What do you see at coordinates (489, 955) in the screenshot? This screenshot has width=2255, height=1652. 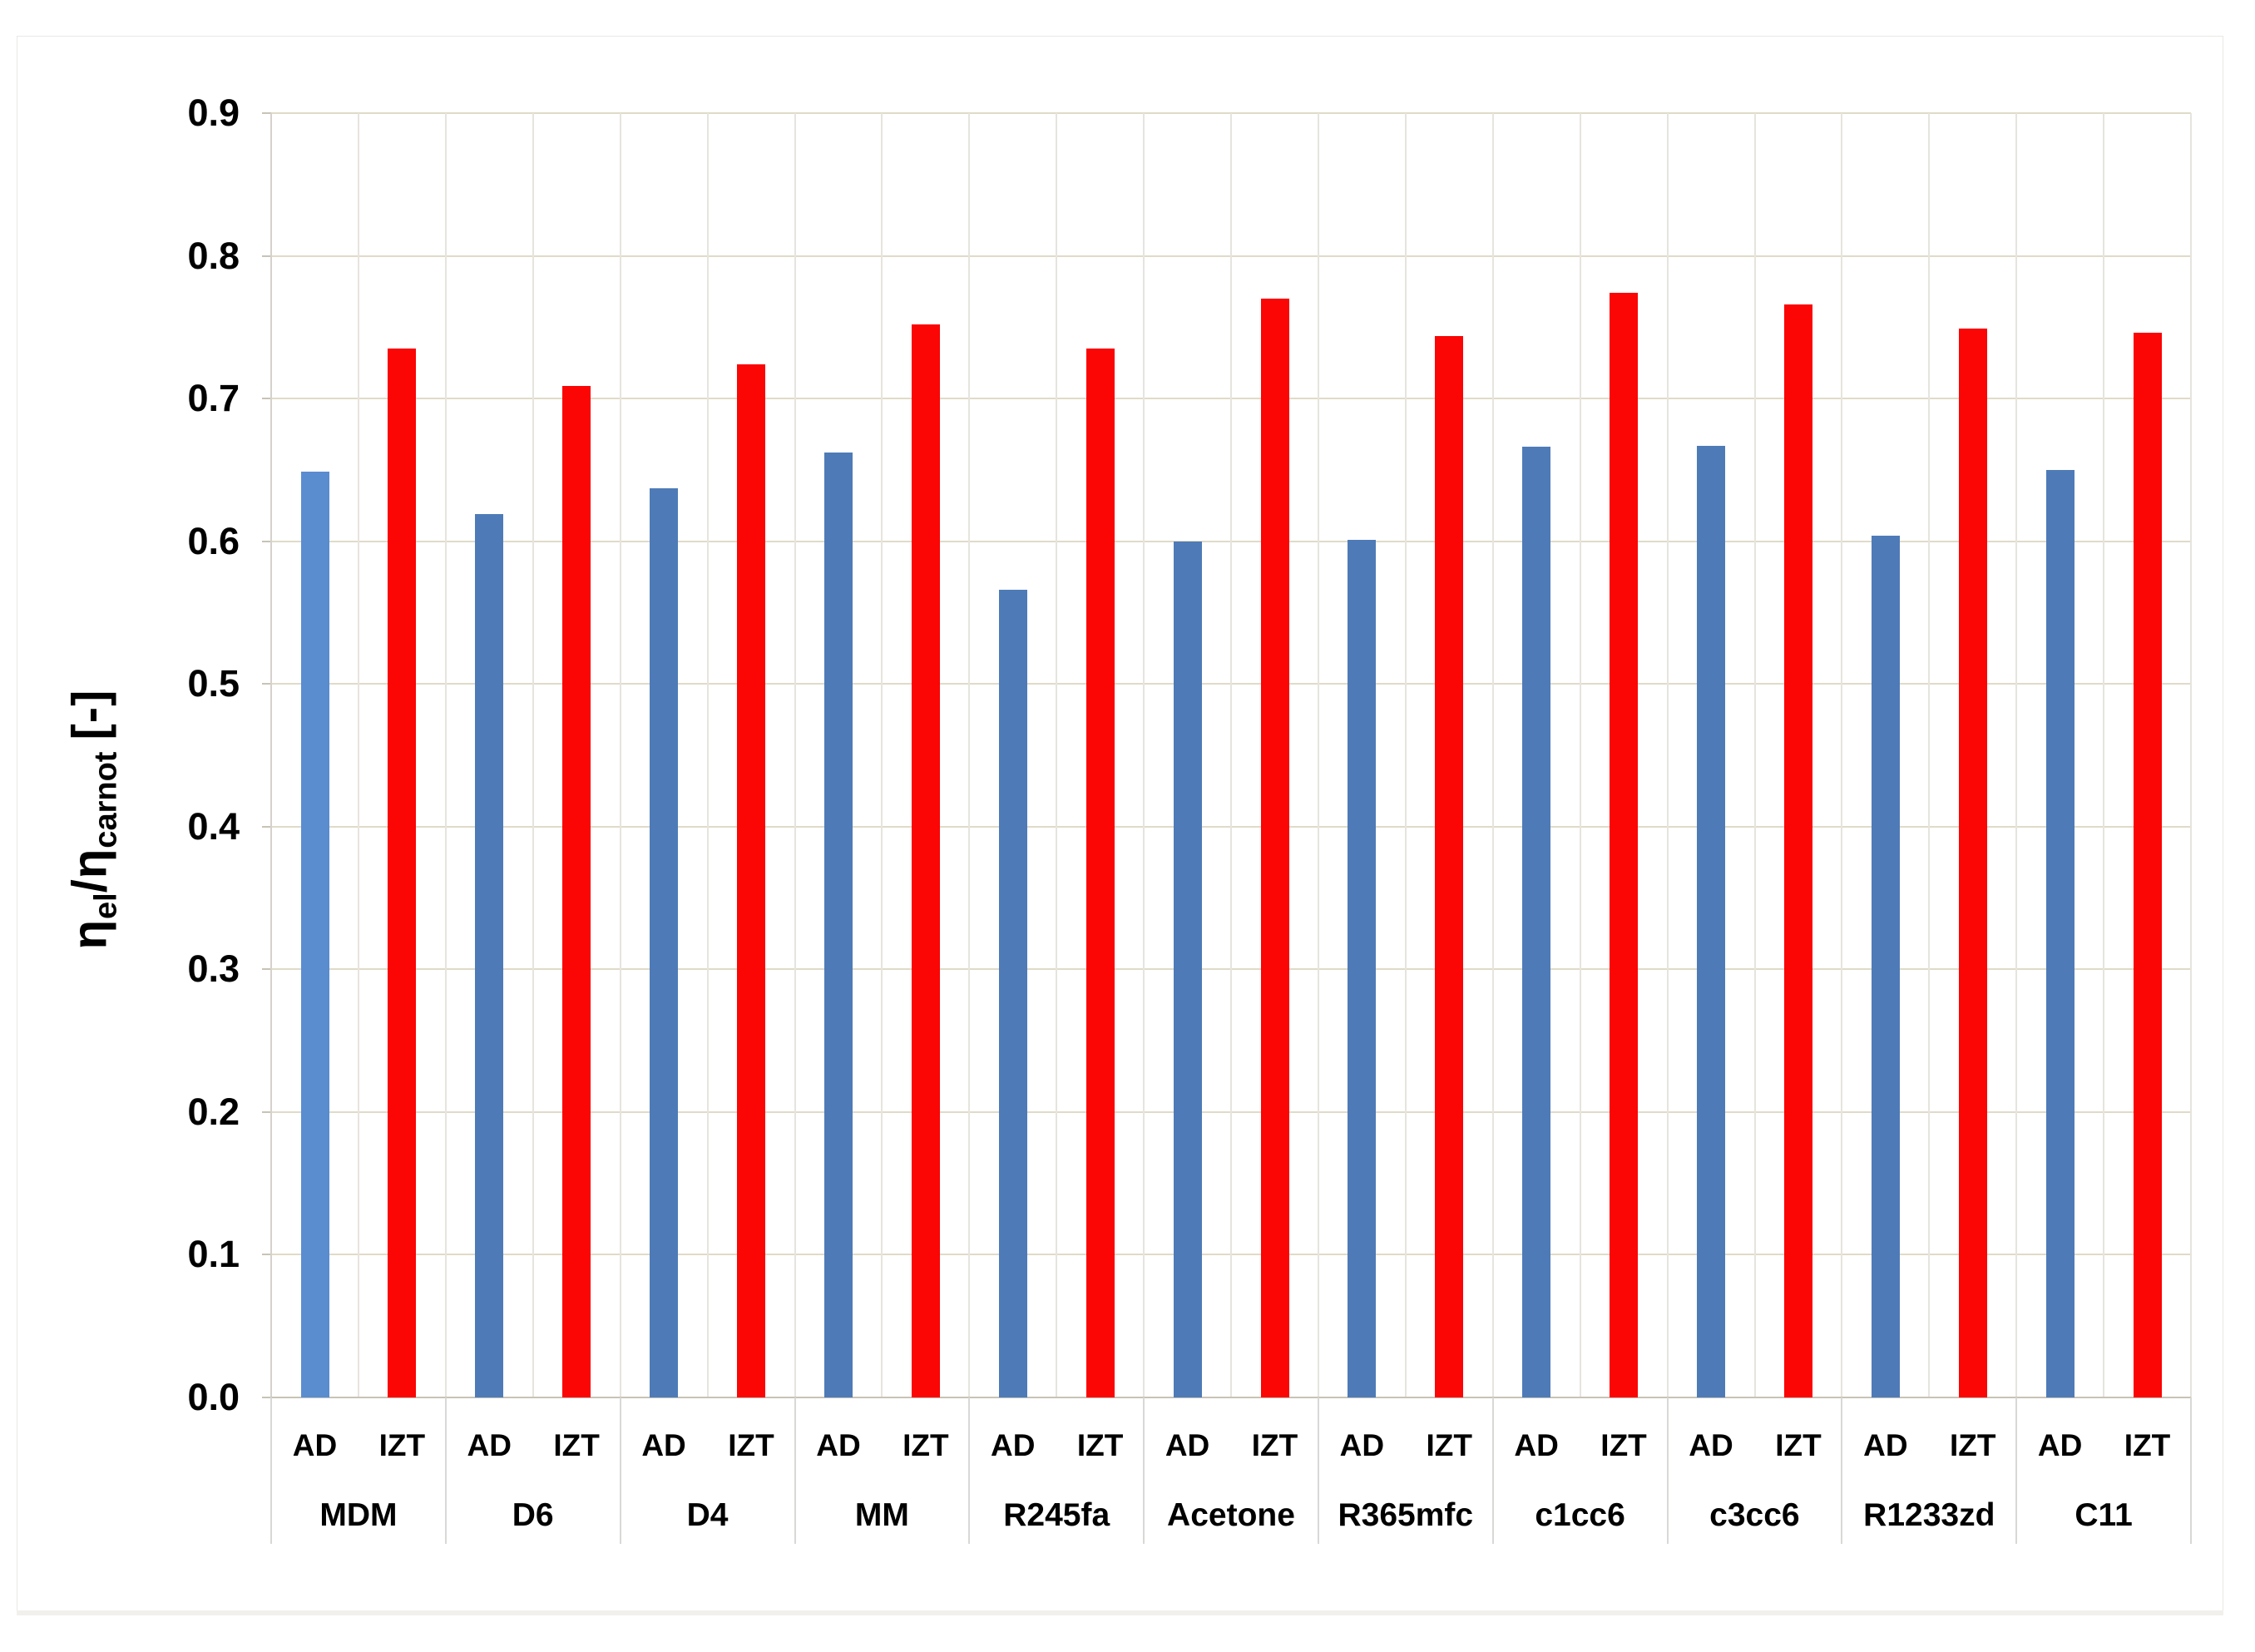 I see `bar-d6-ad` at bounding box center [489, 955].